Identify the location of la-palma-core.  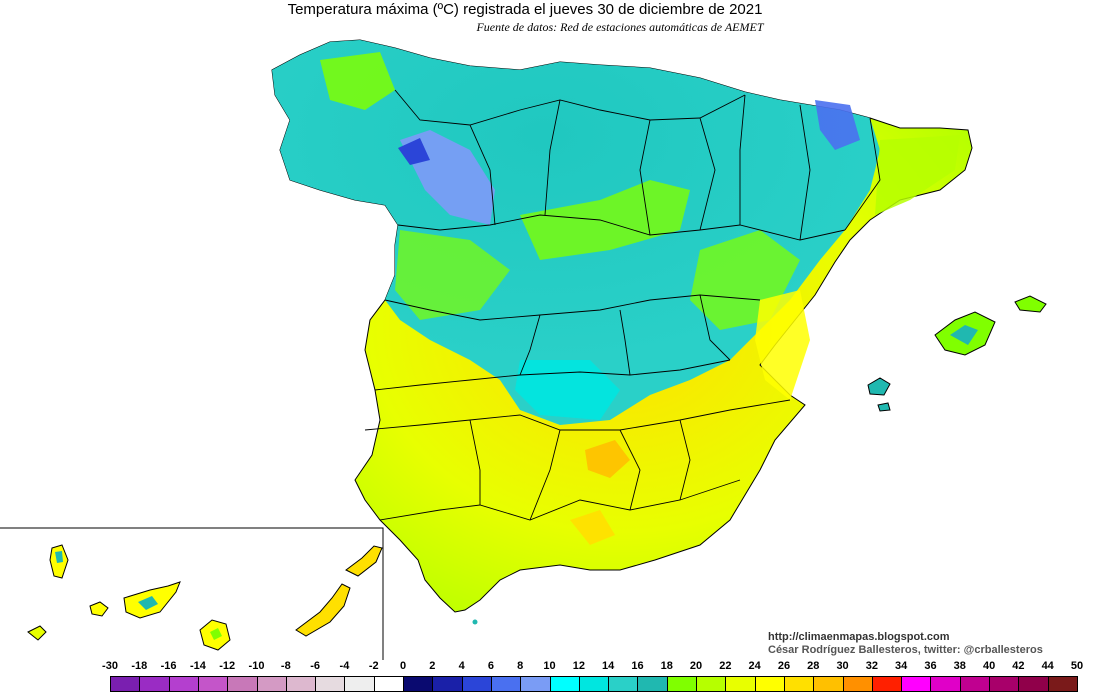
(59, 557).